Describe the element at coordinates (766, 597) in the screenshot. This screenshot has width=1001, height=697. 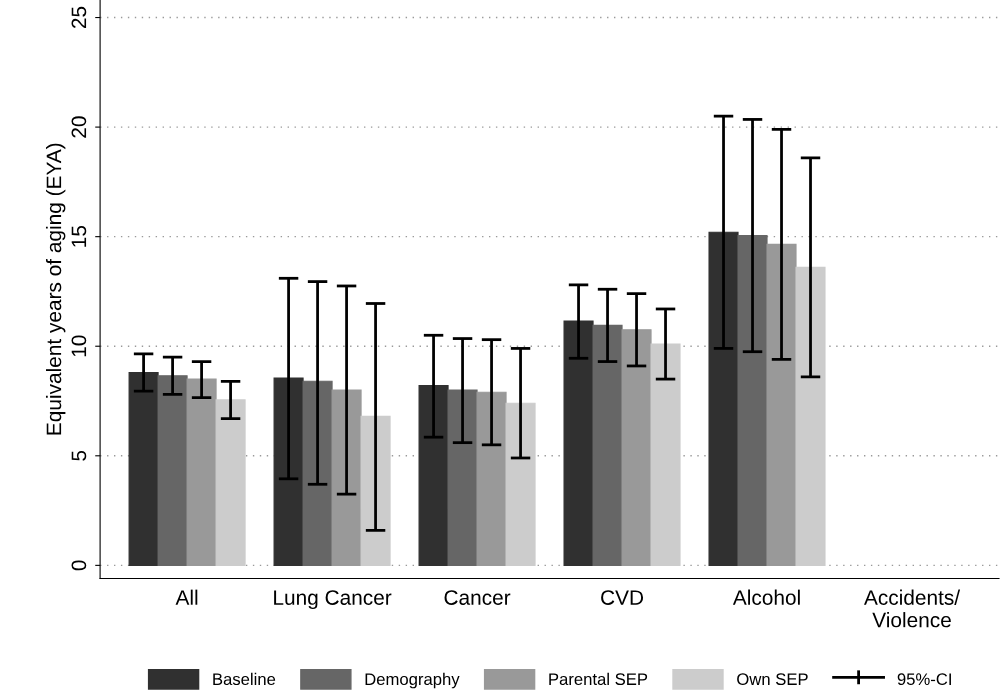
I see `x-tick-label: Alcohol` at that location.